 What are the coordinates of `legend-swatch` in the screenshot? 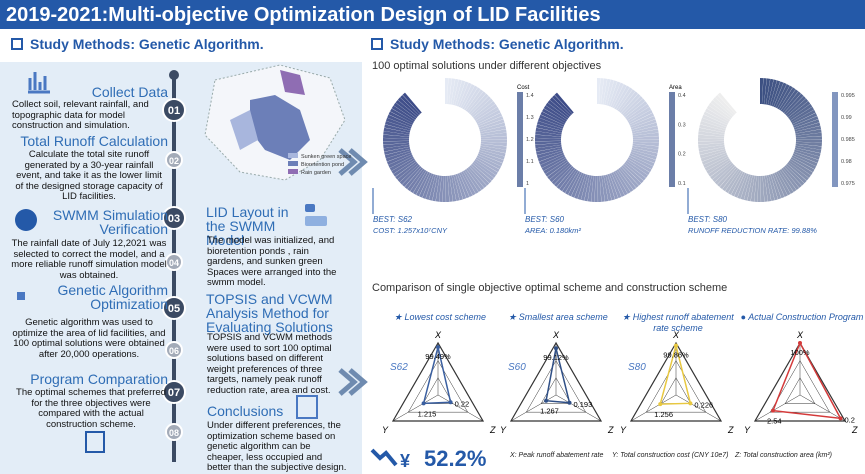 It's located at (293, 171).